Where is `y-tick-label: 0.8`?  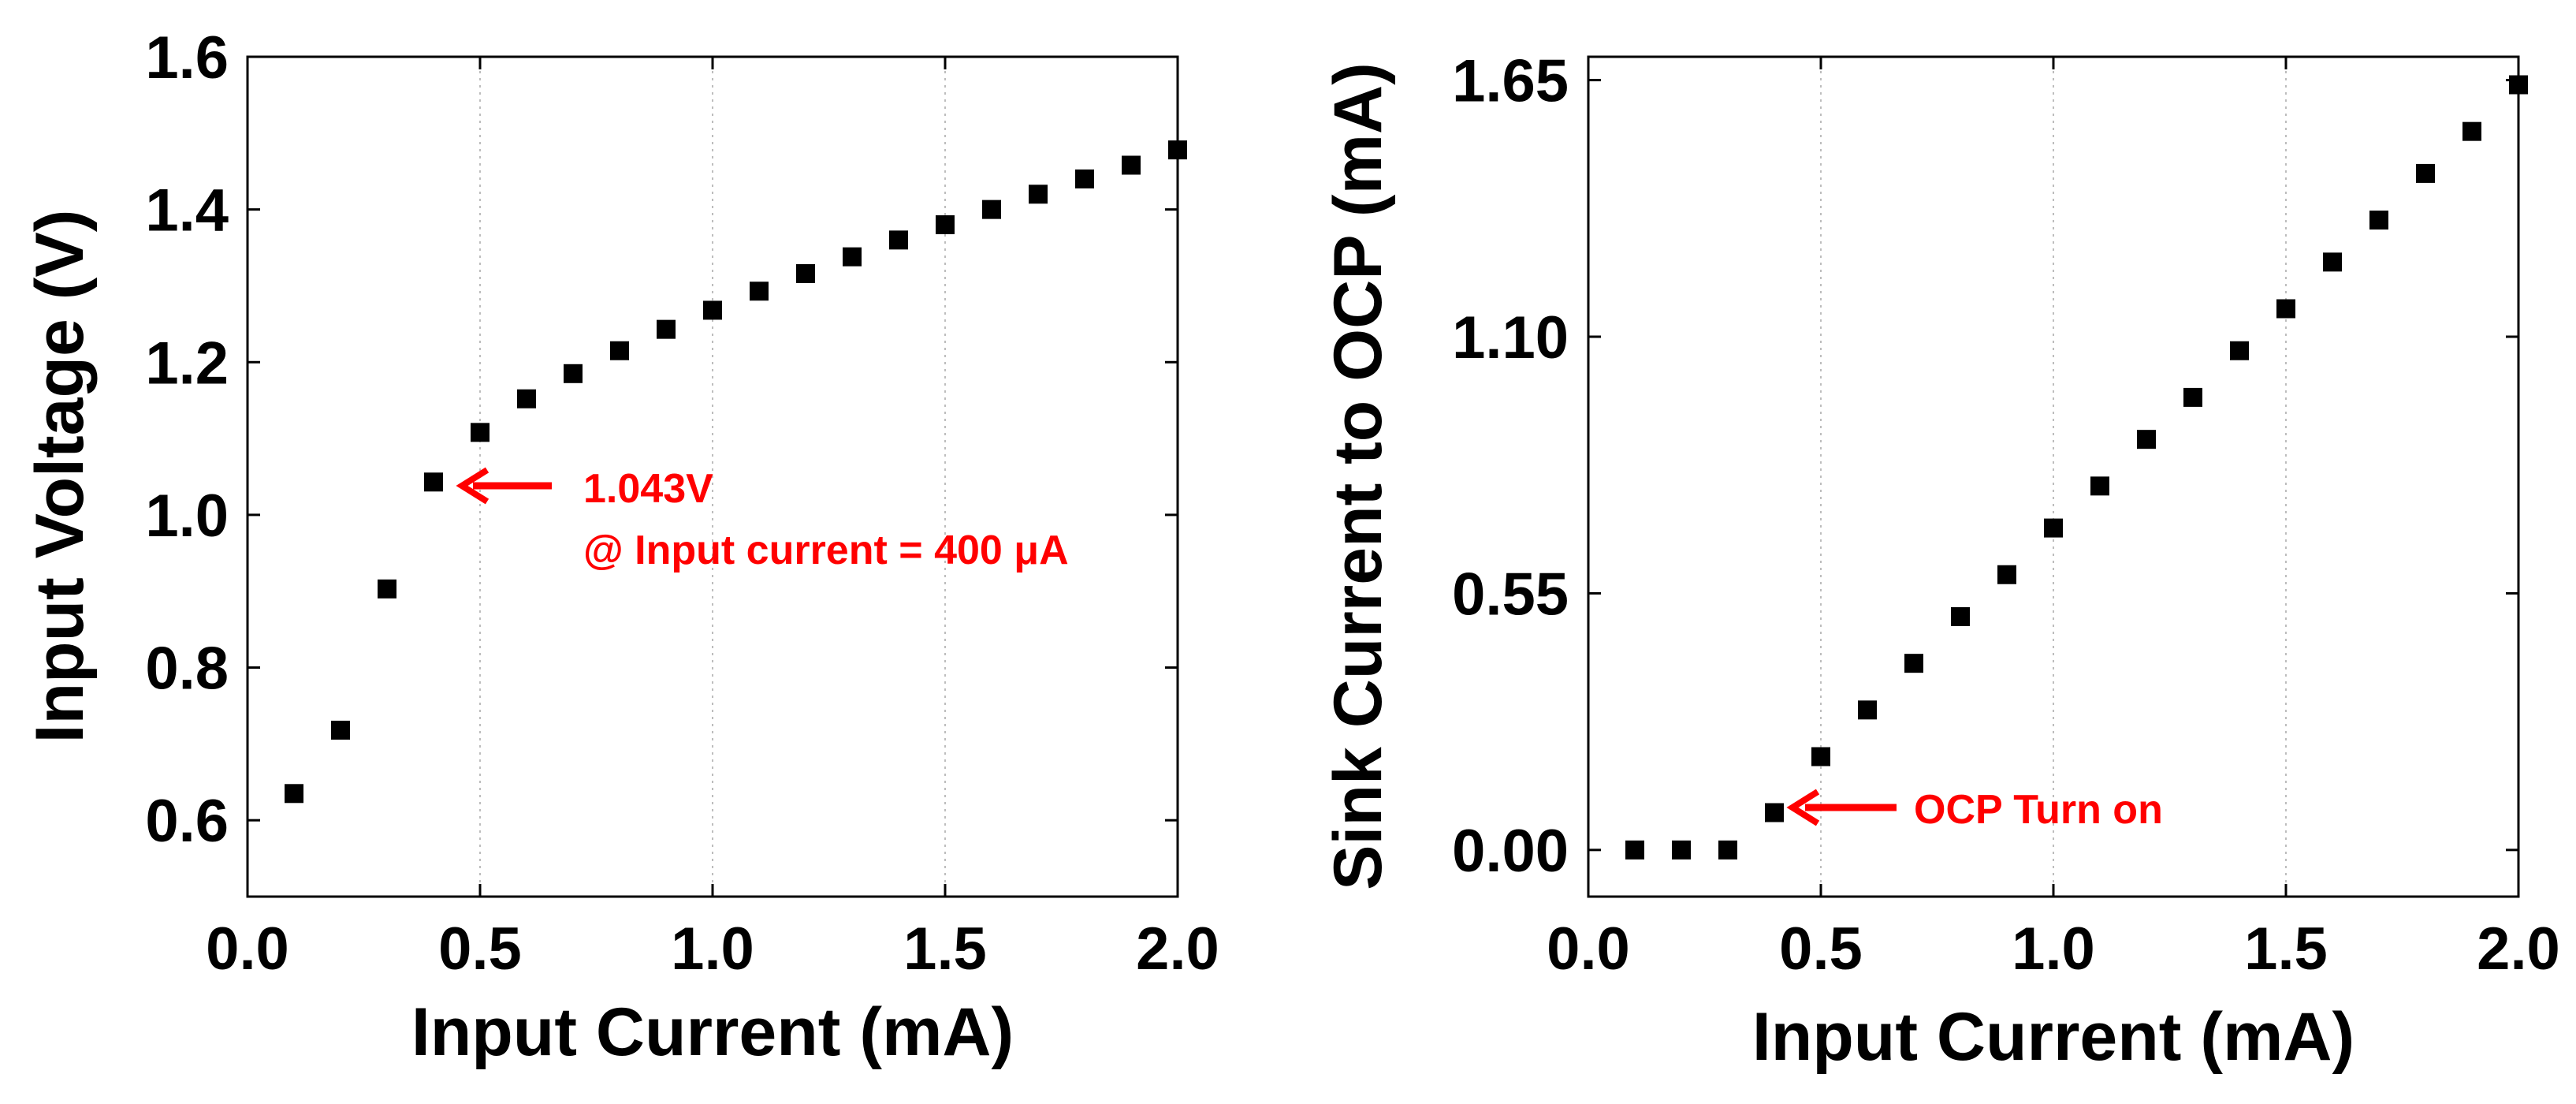 y-tick-label: 0.8 is located at coordinates (187, 670).